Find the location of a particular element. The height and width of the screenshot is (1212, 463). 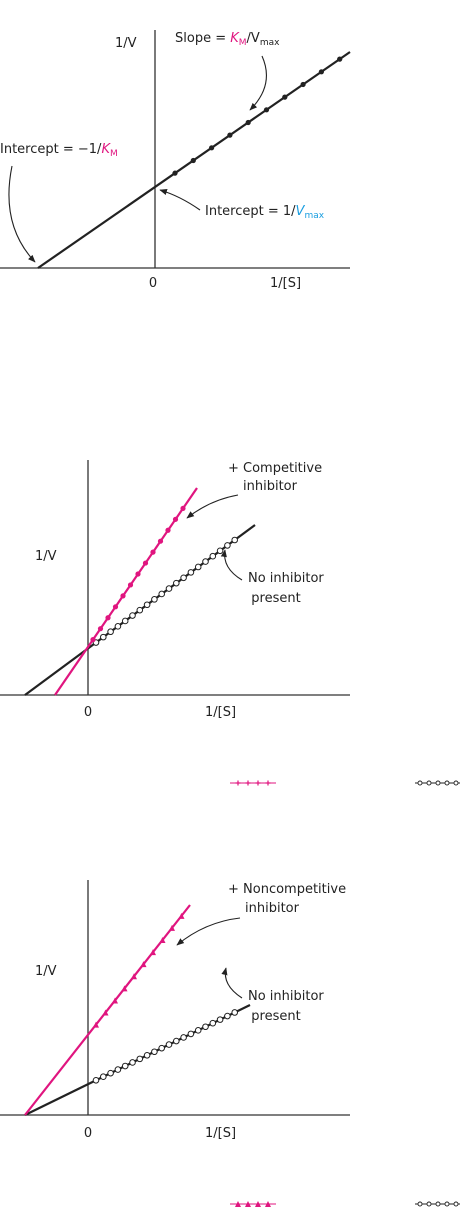

text: /V is located at coordinates (253, 38).